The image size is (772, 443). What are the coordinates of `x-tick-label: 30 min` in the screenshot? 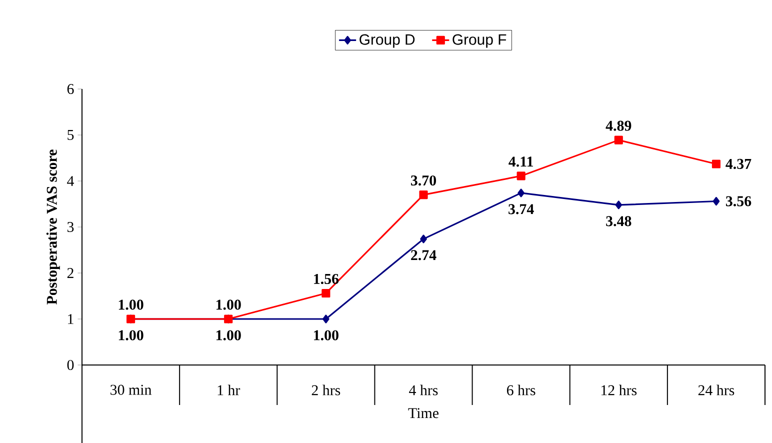 It's located at (131, 389).